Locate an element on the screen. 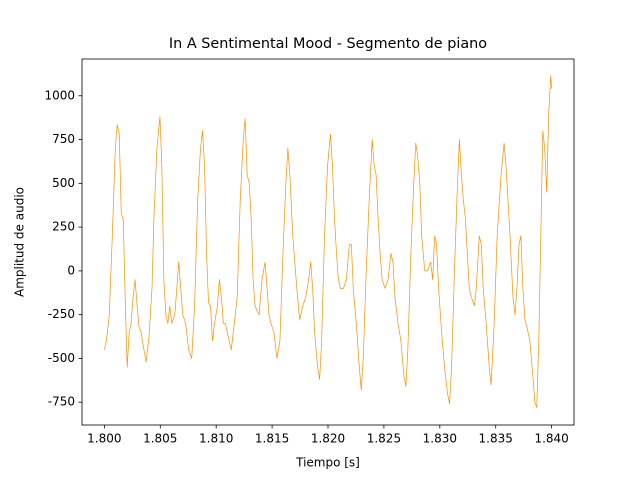 The height and width of the screenshot is (484, 640). y-tick-label: -250 is located at coordinates (61, 314).